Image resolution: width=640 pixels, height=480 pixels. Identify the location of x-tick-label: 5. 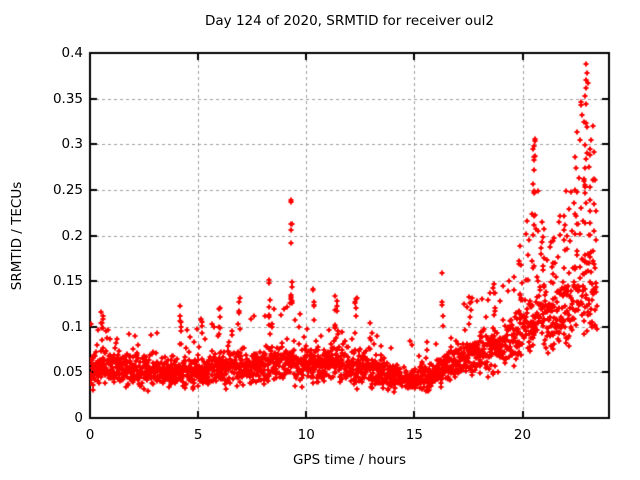
(198, 435).